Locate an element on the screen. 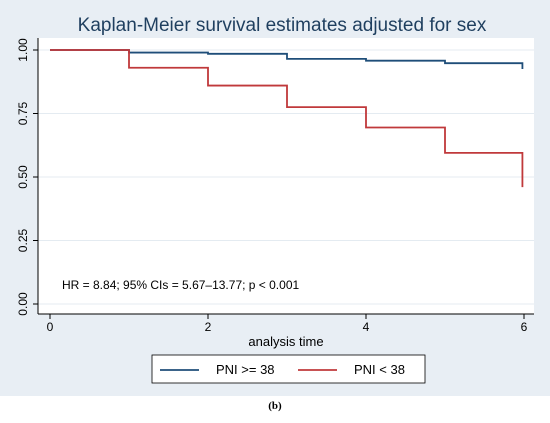 The image size is (550, 423). y-tick-label-4: 1.00 is located at coordinates (23, 50).